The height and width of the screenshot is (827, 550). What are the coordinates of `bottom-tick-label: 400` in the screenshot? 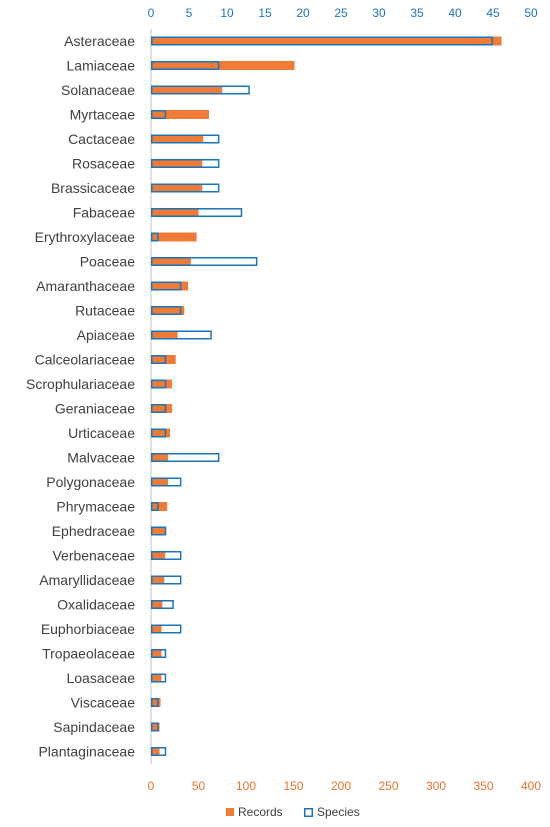 It's located at (531, 786).